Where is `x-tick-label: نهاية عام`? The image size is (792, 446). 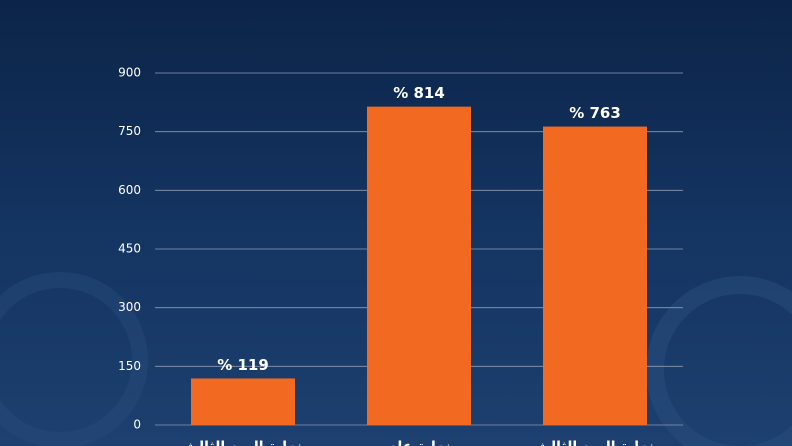 x-tick-label: نهاية عام is located at coordinates (418, 442).